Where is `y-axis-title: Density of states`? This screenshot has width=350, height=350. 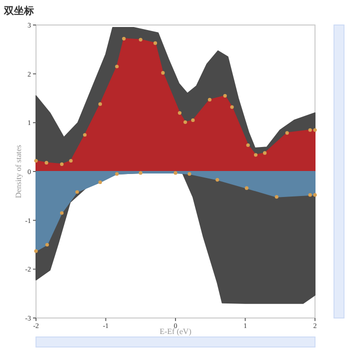
y-axis-title: Density of states is located at coordinates (18, 171).